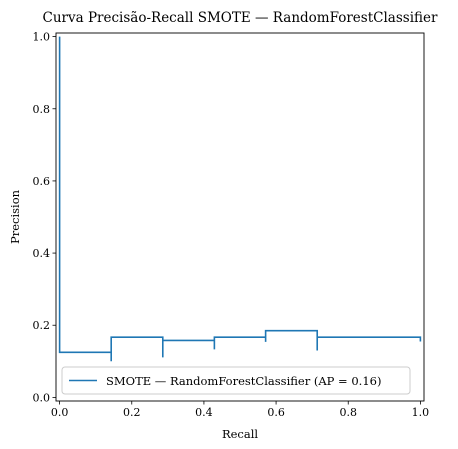 The height and width of the screenshot is (449, 458). I want to click on x-axis-label: Recall, so click(240, 434).